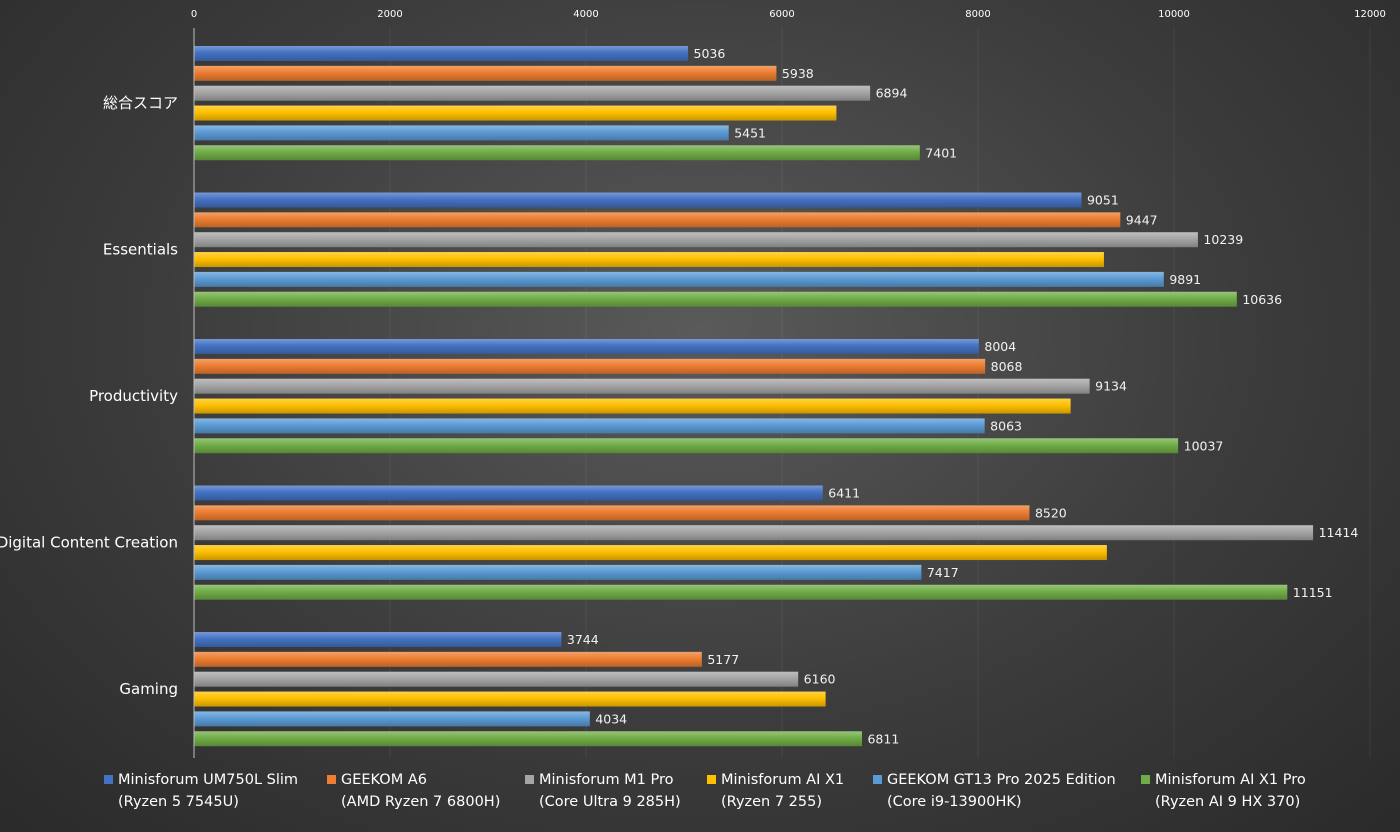  I want to click on x-tick-label: 12000, so click(1370, 14).